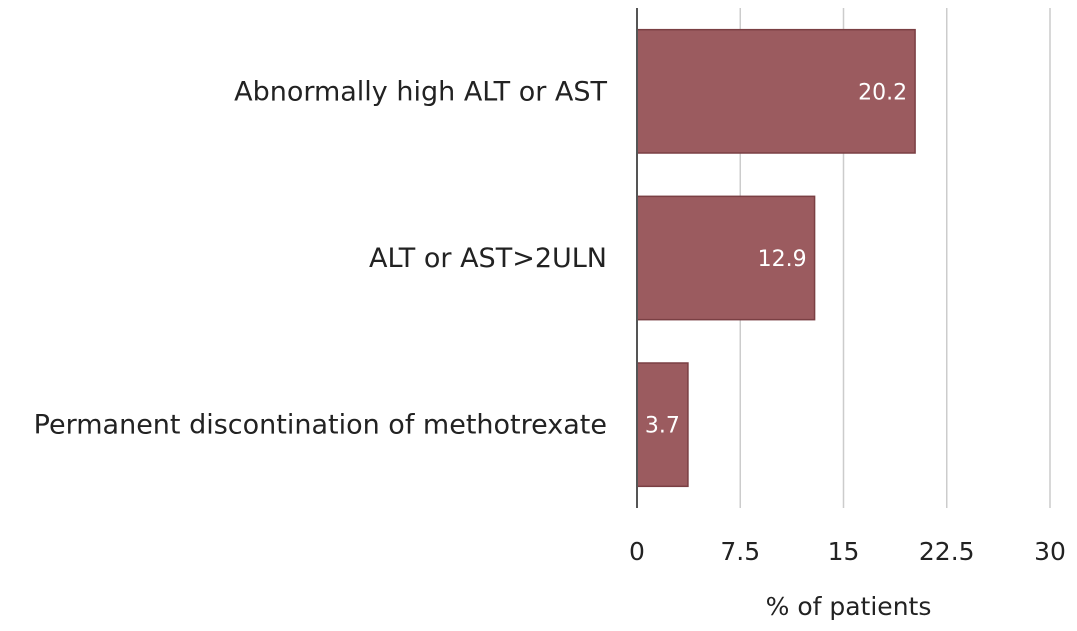 The image size is (1077, 631). I want to click on data-label: 3.7, so click(662, 426).